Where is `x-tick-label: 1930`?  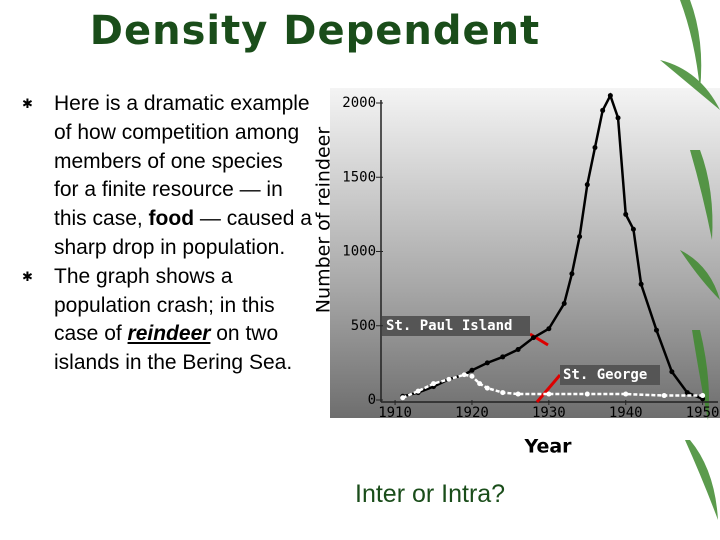
x-tick-label: 1930 is located at coordinates (549, 413).